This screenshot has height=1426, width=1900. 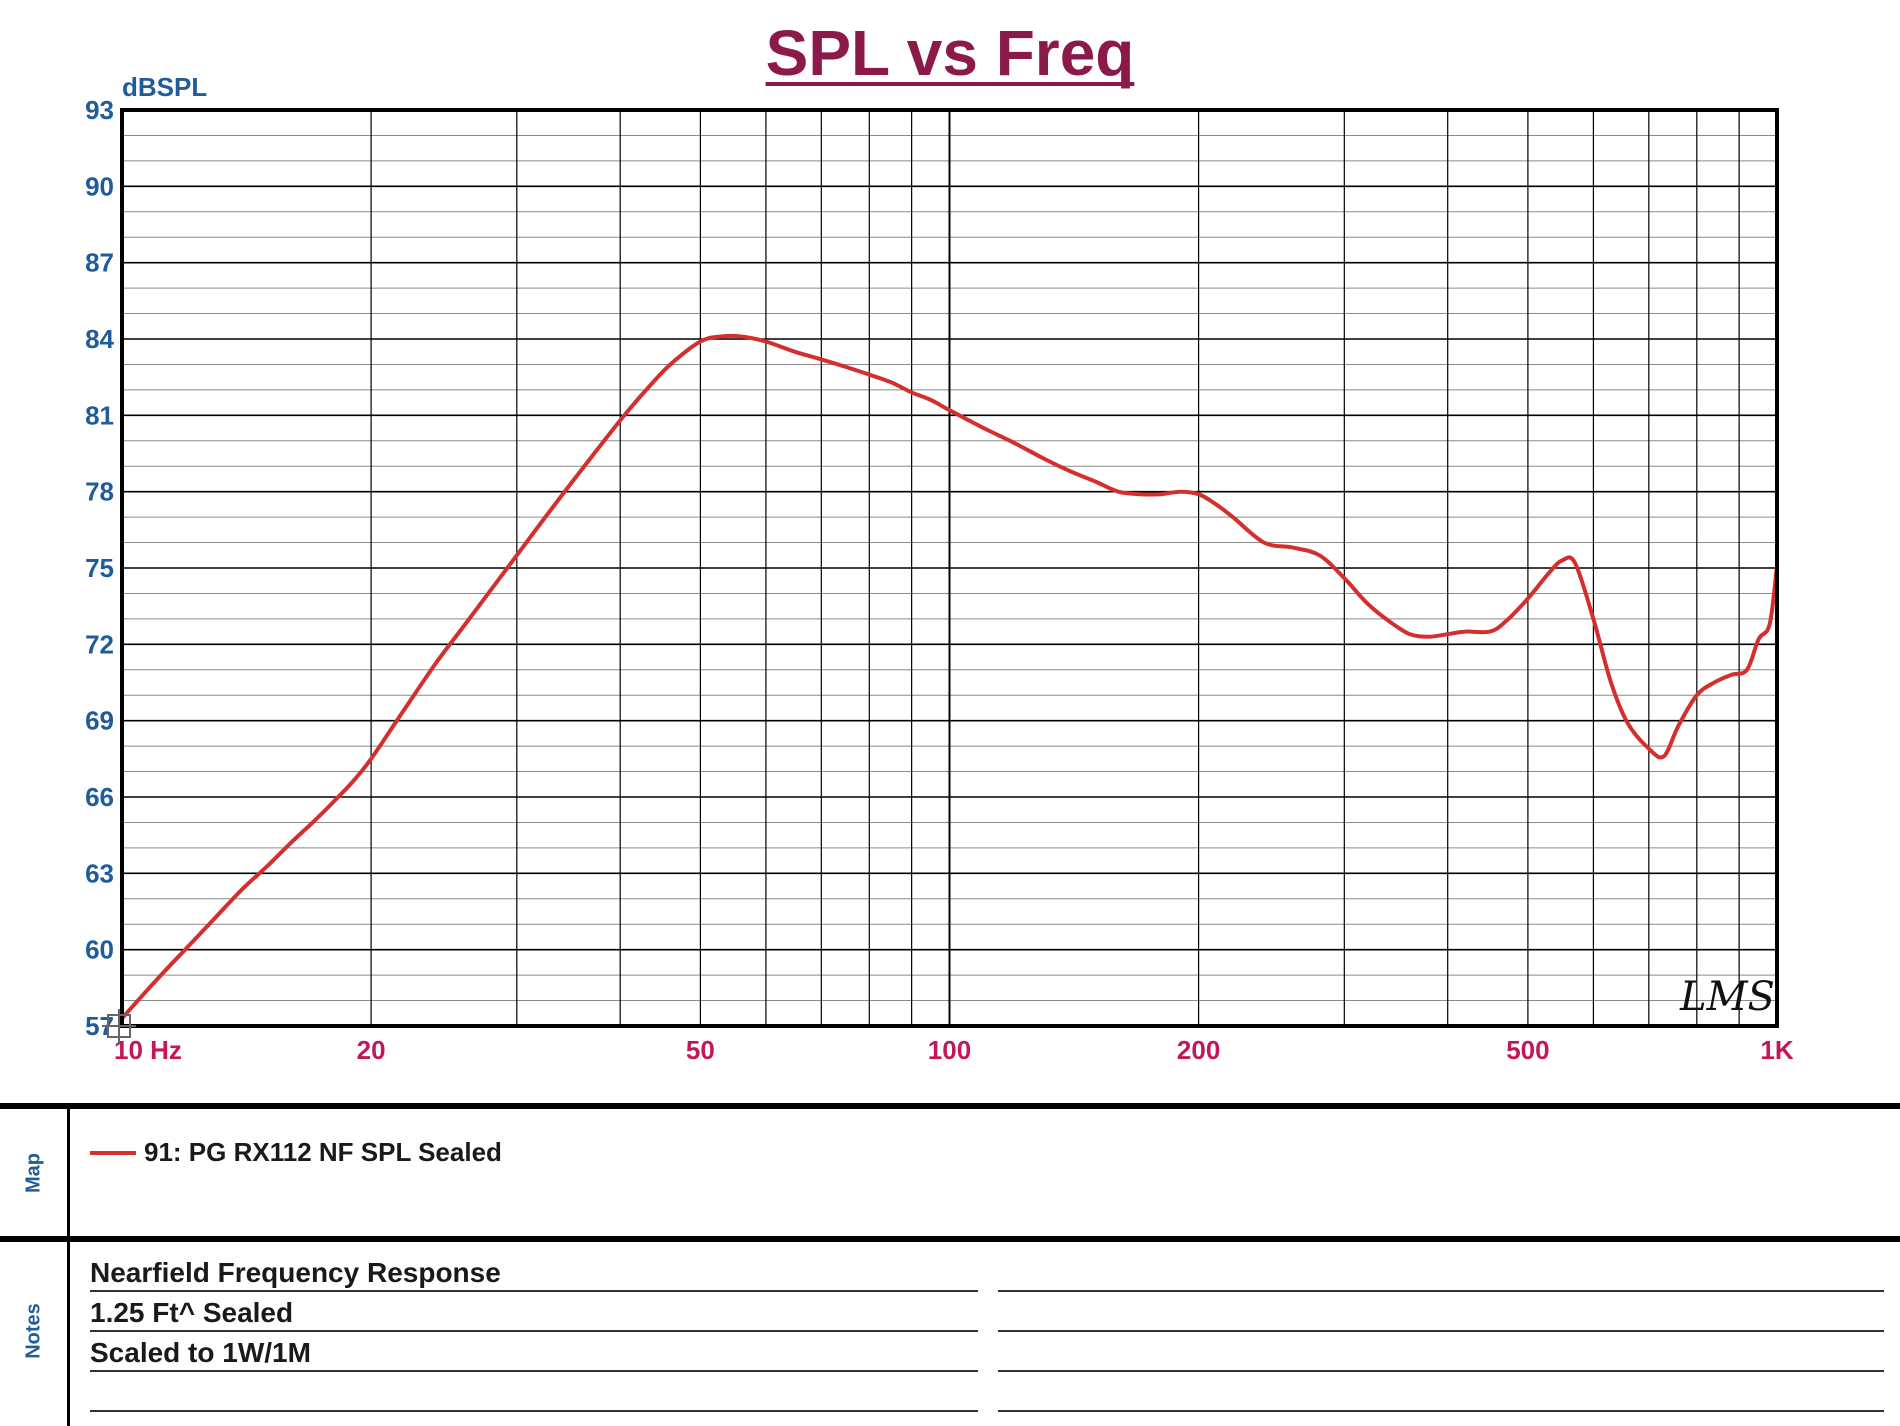 I want to click on x-tick-label: 200, so click(x=1198, y=1050).